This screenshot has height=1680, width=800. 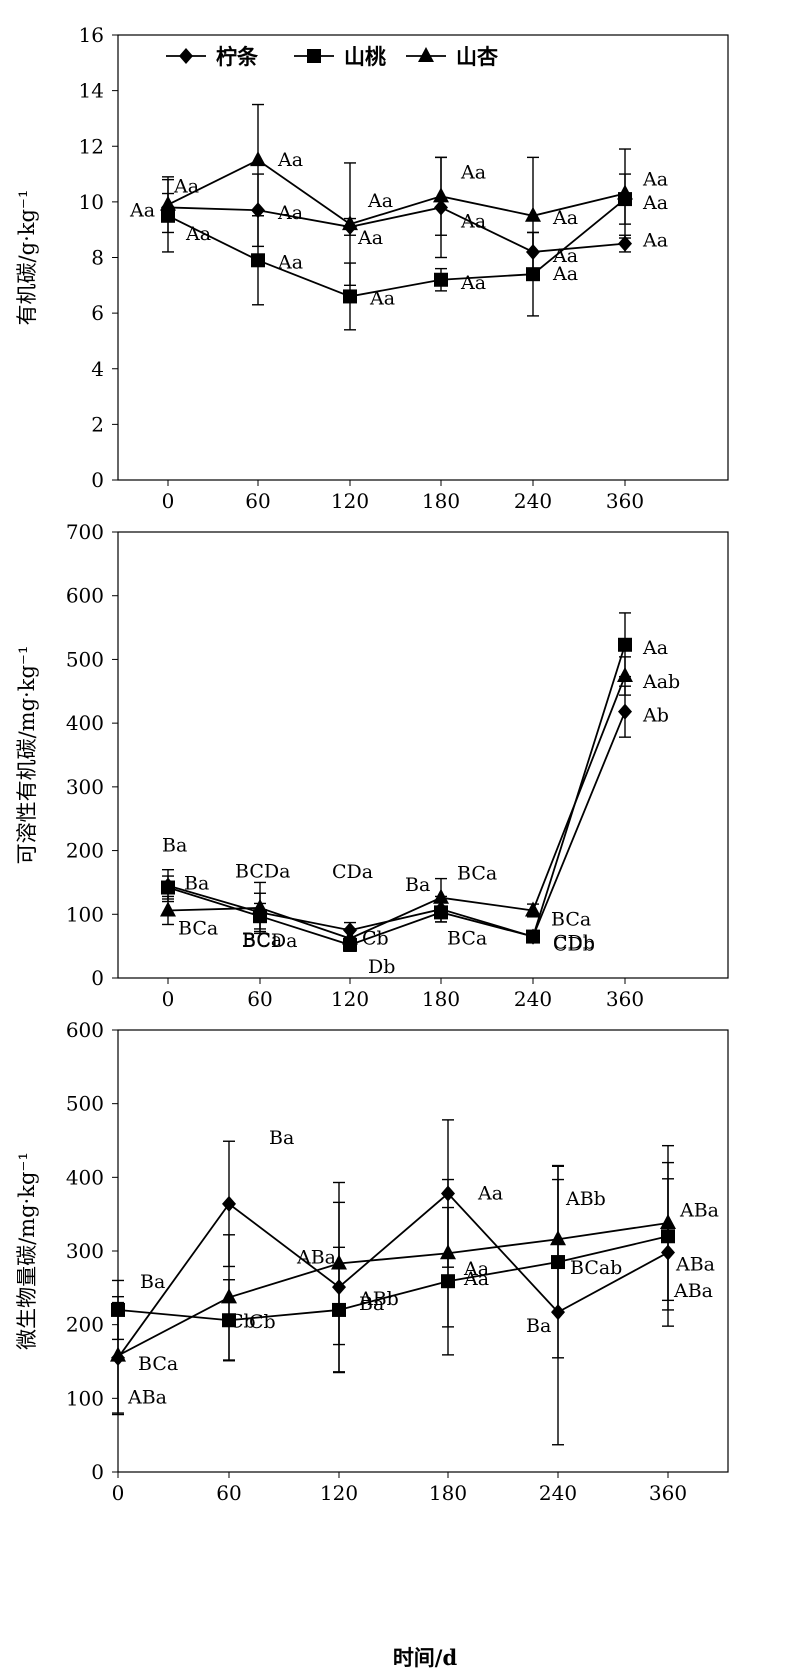 What do you see at coordinates (27, 1251) in the screenshot?
I see `y-axis-label: 微生物量碳/mg·kg⁻¹` at bounding box center [27, 1251].